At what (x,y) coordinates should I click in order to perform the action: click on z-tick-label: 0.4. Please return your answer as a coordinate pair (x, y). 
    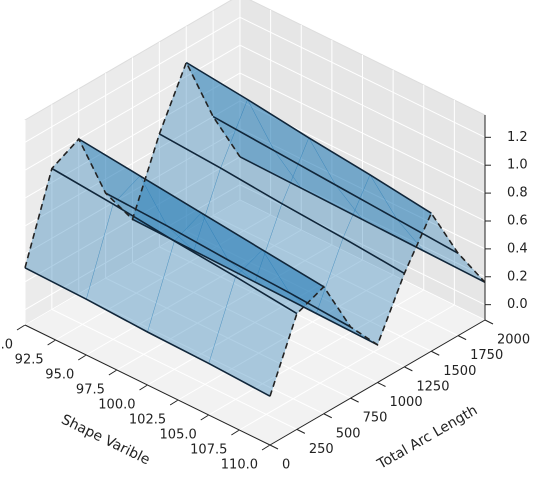
    Looking at the image, I should click on (517, 248).